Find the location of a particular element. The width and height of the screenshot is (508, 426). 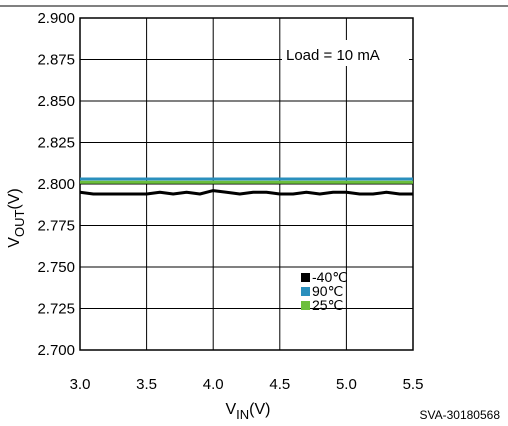

y-axis-title: VOUT(V) is located at coordinates (16, 217).